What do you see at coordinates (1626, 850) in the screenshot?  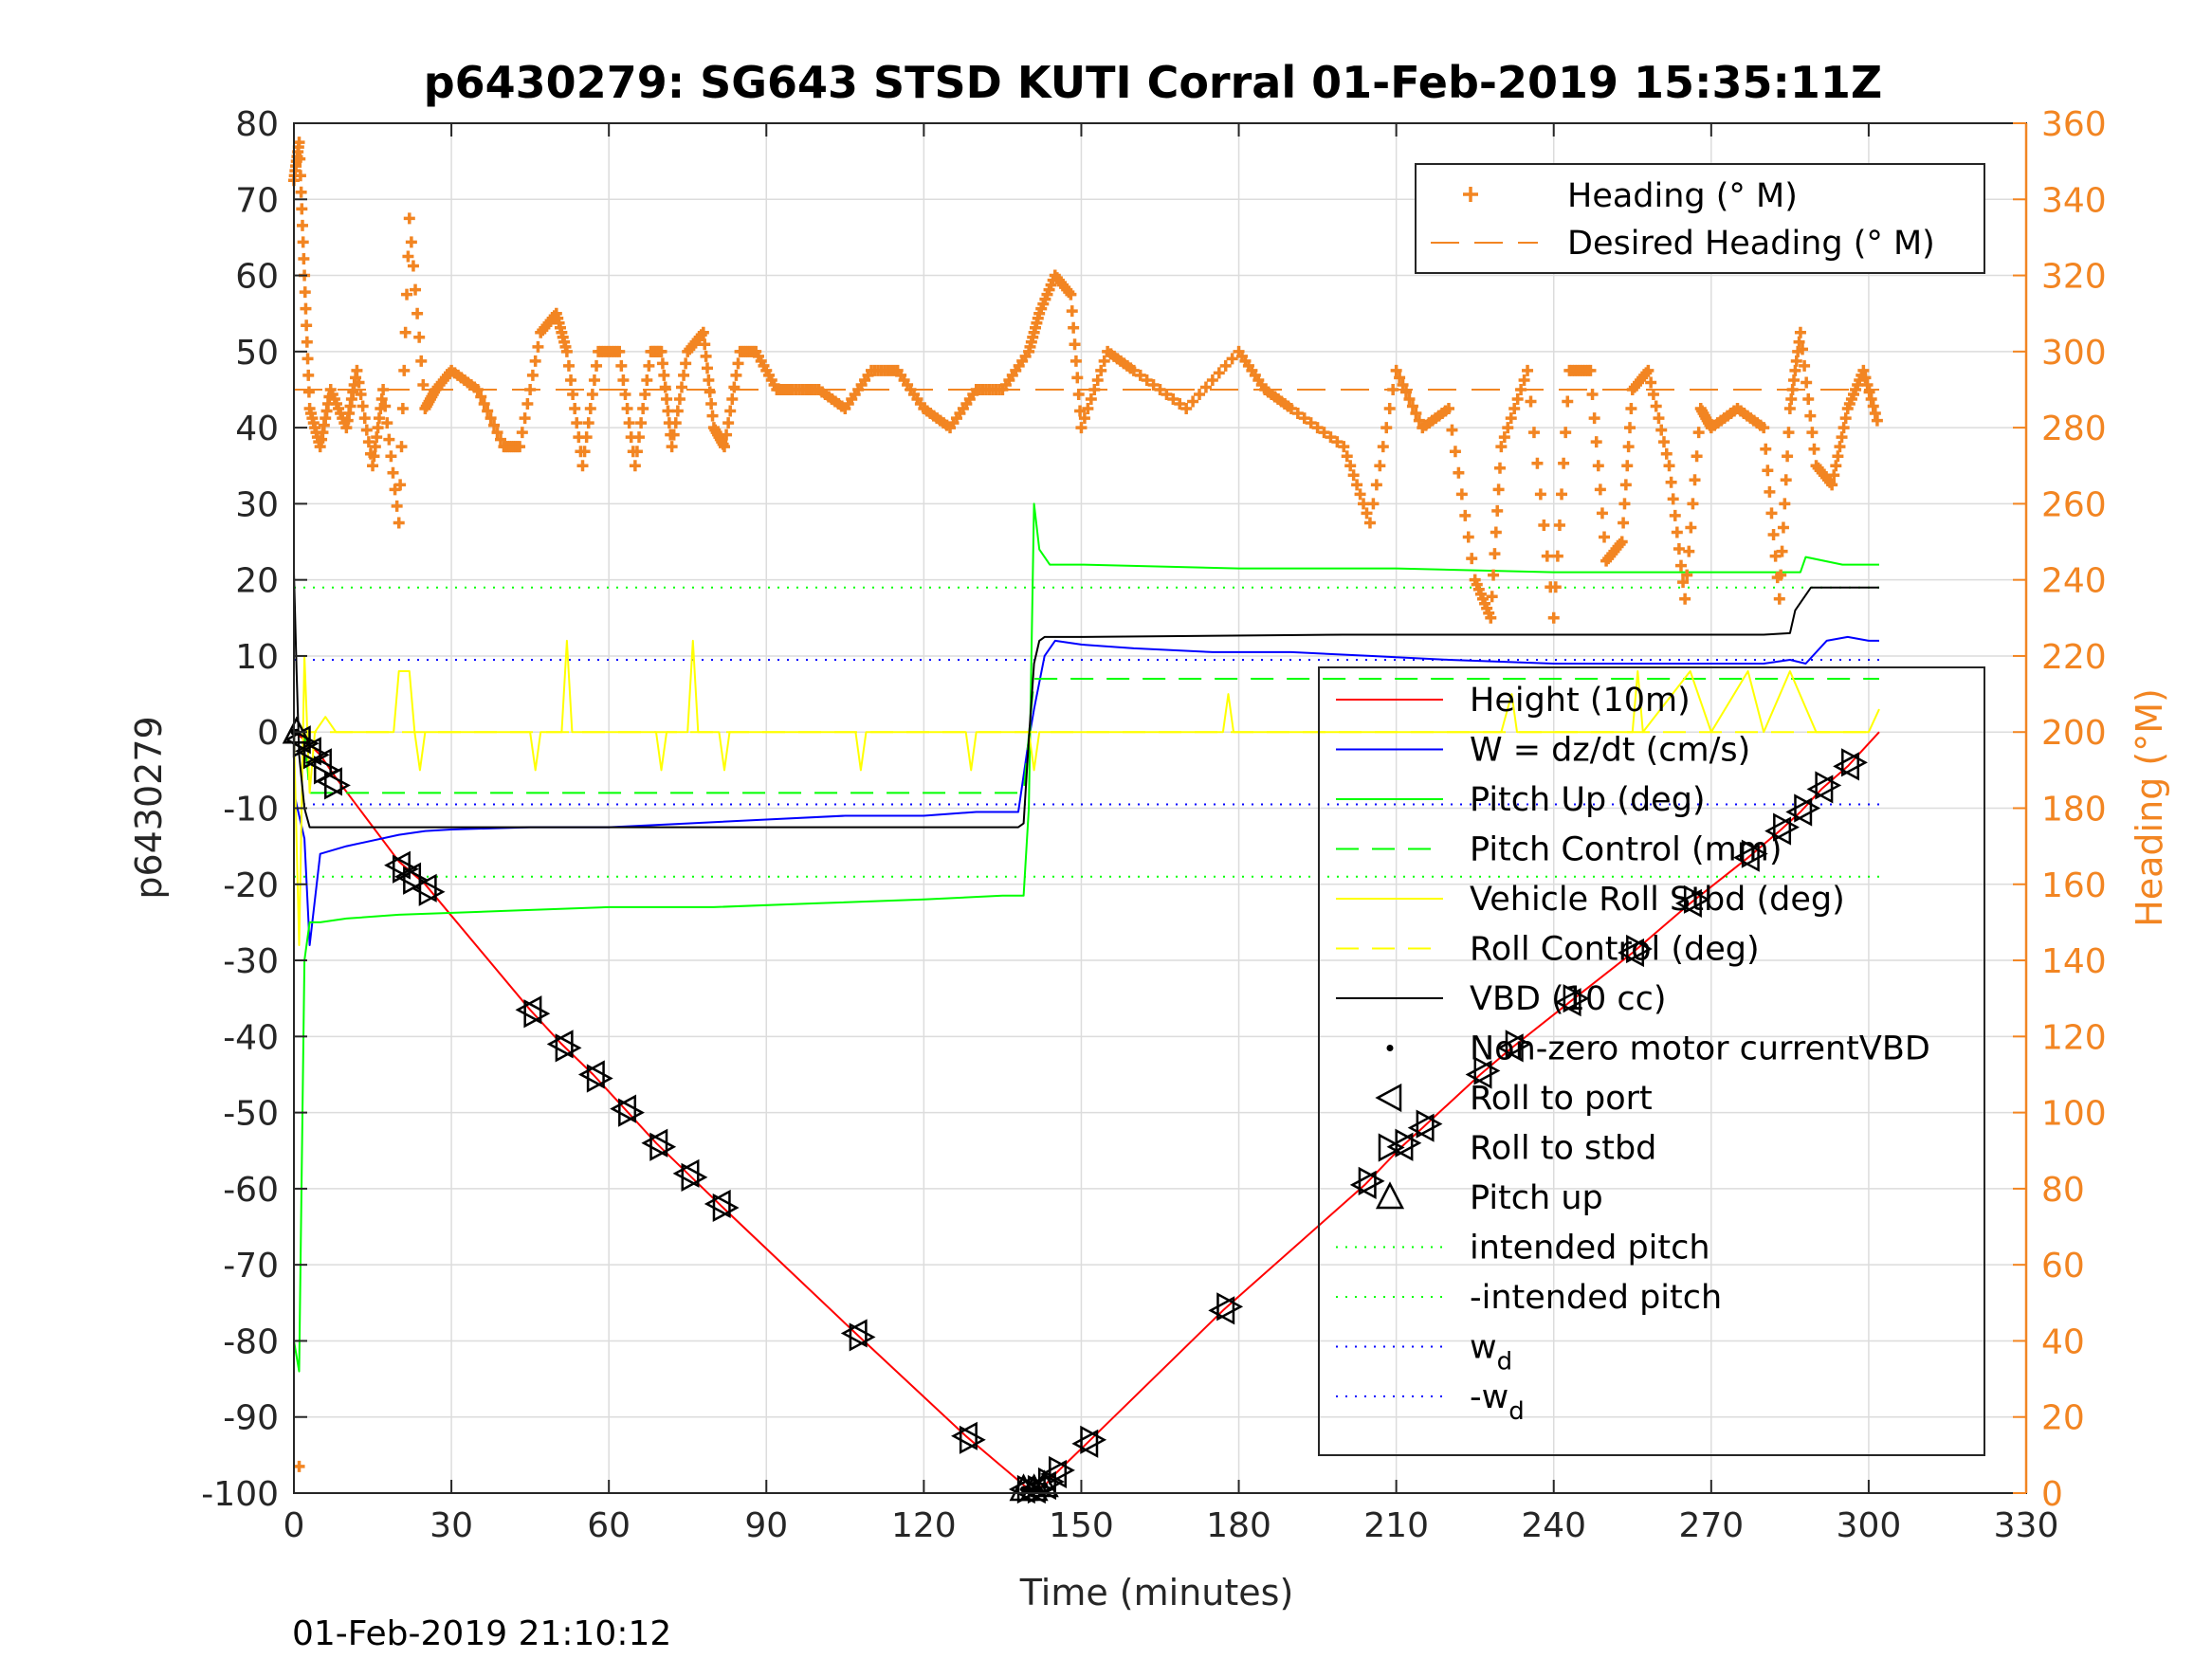 I see `legend-item-pitch-control-mm-label: Pitch Control (mm)` at bounding box center [1626, 850].